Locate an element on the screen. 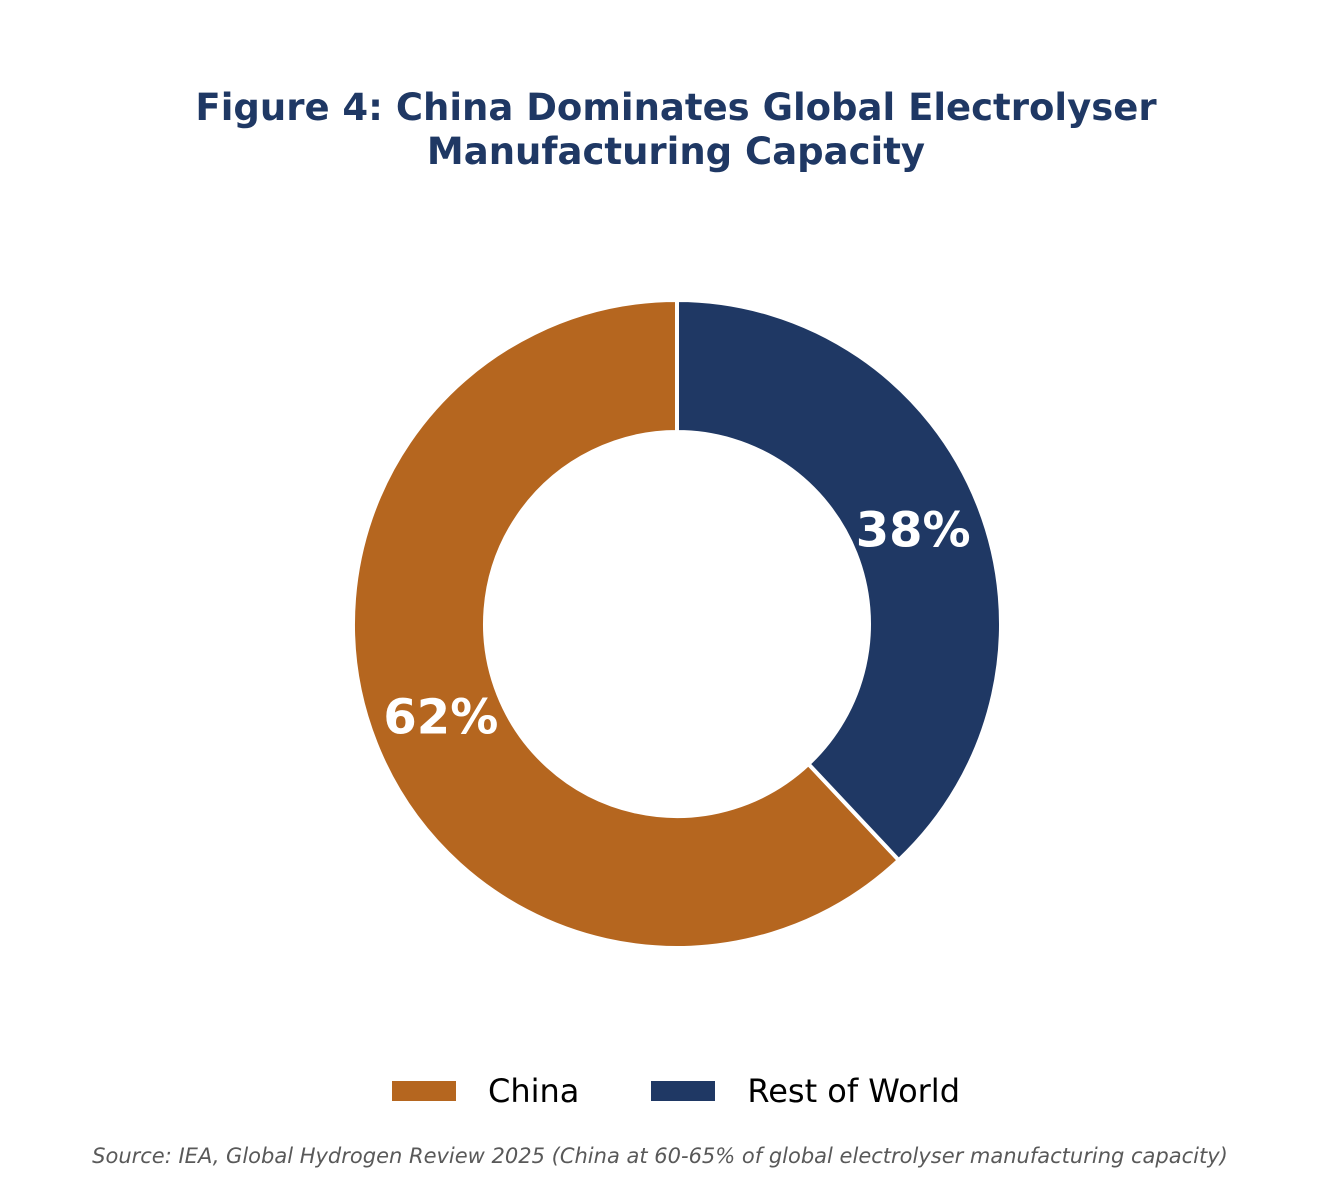  chart-title-line-2: Manufacturing Capacity is located at coordinates (676, 151).